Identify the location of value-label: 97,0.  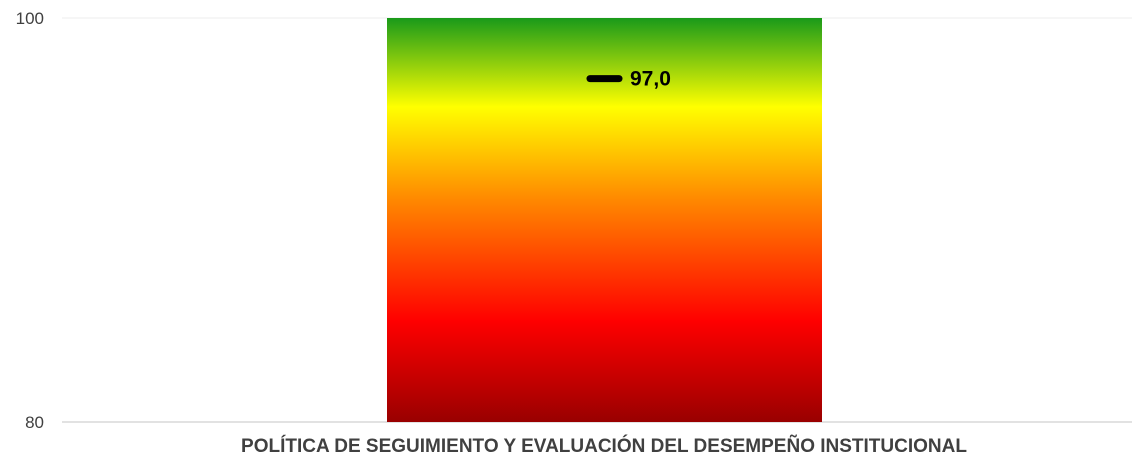
(650, 79).